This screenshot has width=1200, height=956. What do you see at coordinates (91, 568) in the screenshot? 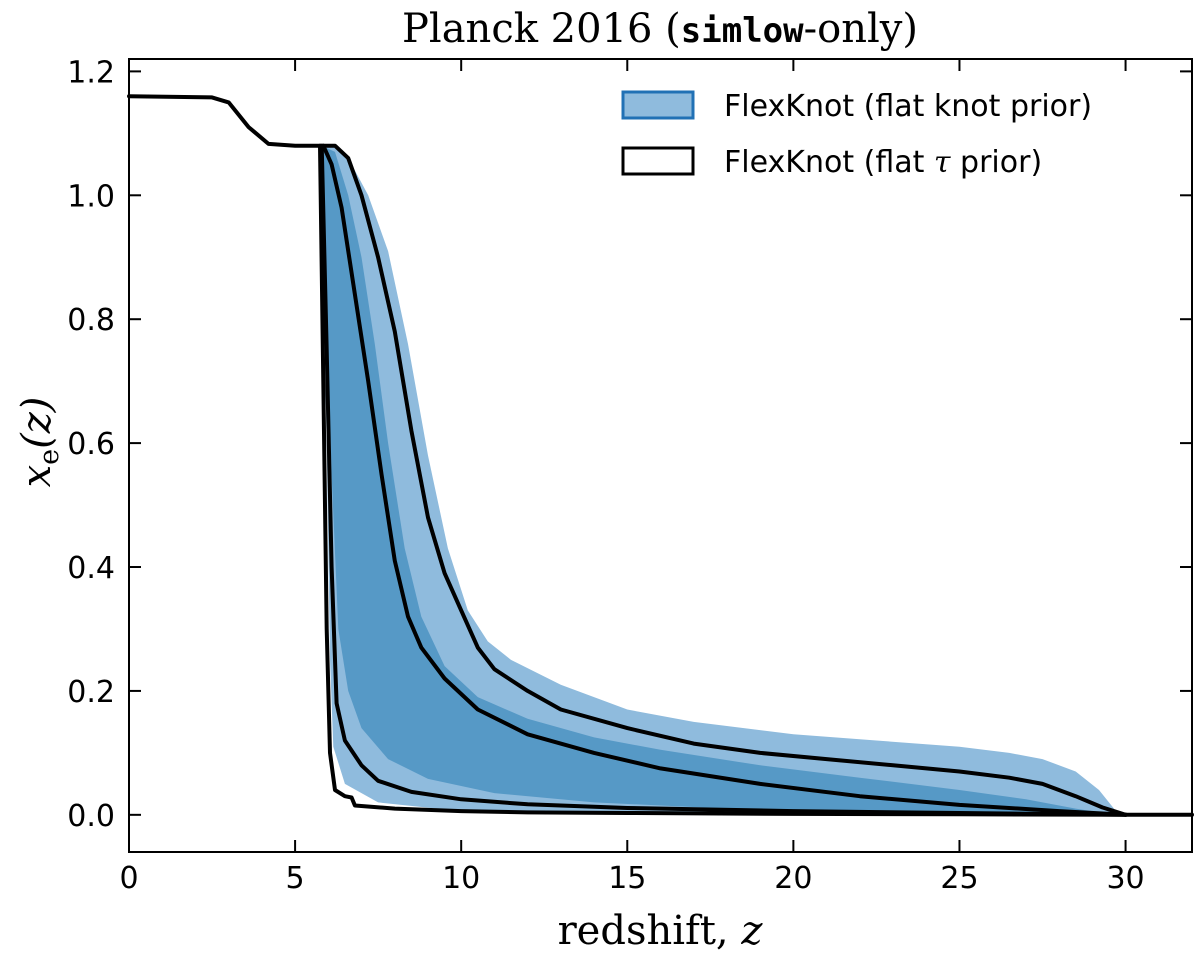
I see `y-tick-label-0-4: 0.4` at bounding box center [91, 568].